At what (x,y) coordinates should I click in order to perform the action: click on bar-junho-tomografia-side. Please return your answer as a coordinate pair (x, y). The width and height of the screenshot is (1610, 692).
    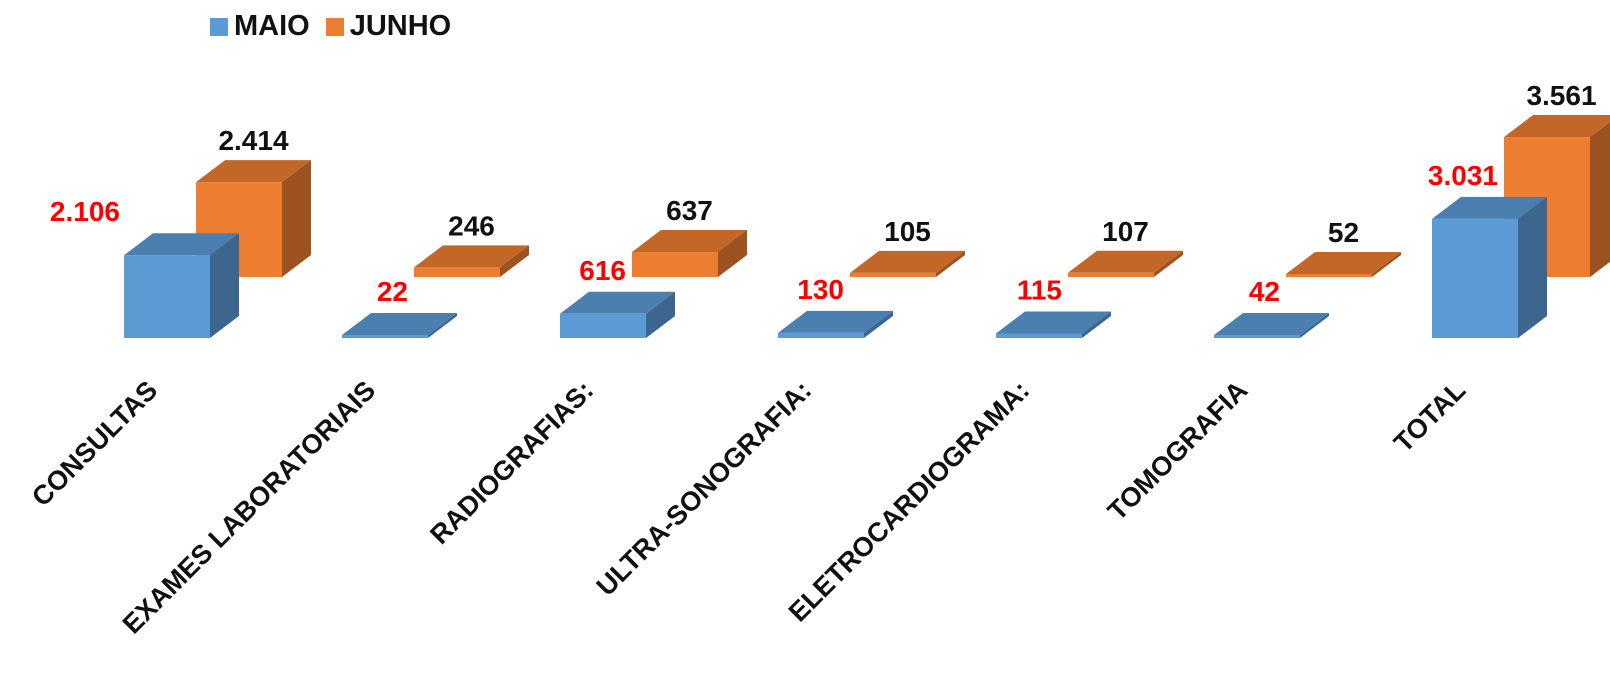
    Looking at the image, I should click on (1386, 264).